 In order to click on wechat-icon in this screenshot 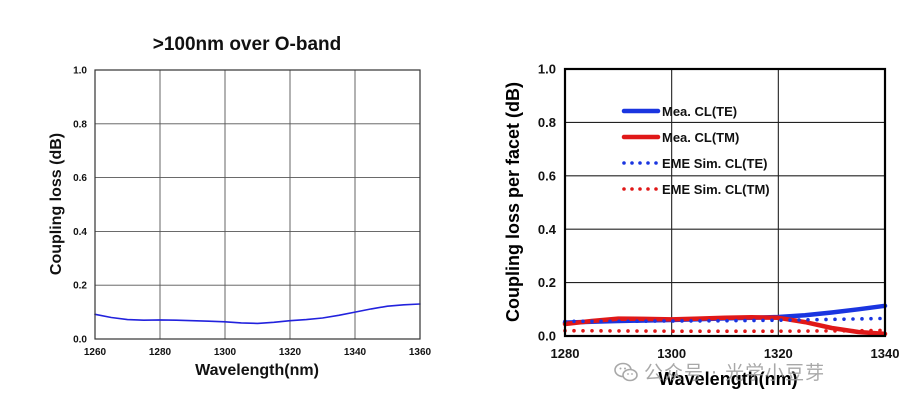, I will do `click(626, 371)`.